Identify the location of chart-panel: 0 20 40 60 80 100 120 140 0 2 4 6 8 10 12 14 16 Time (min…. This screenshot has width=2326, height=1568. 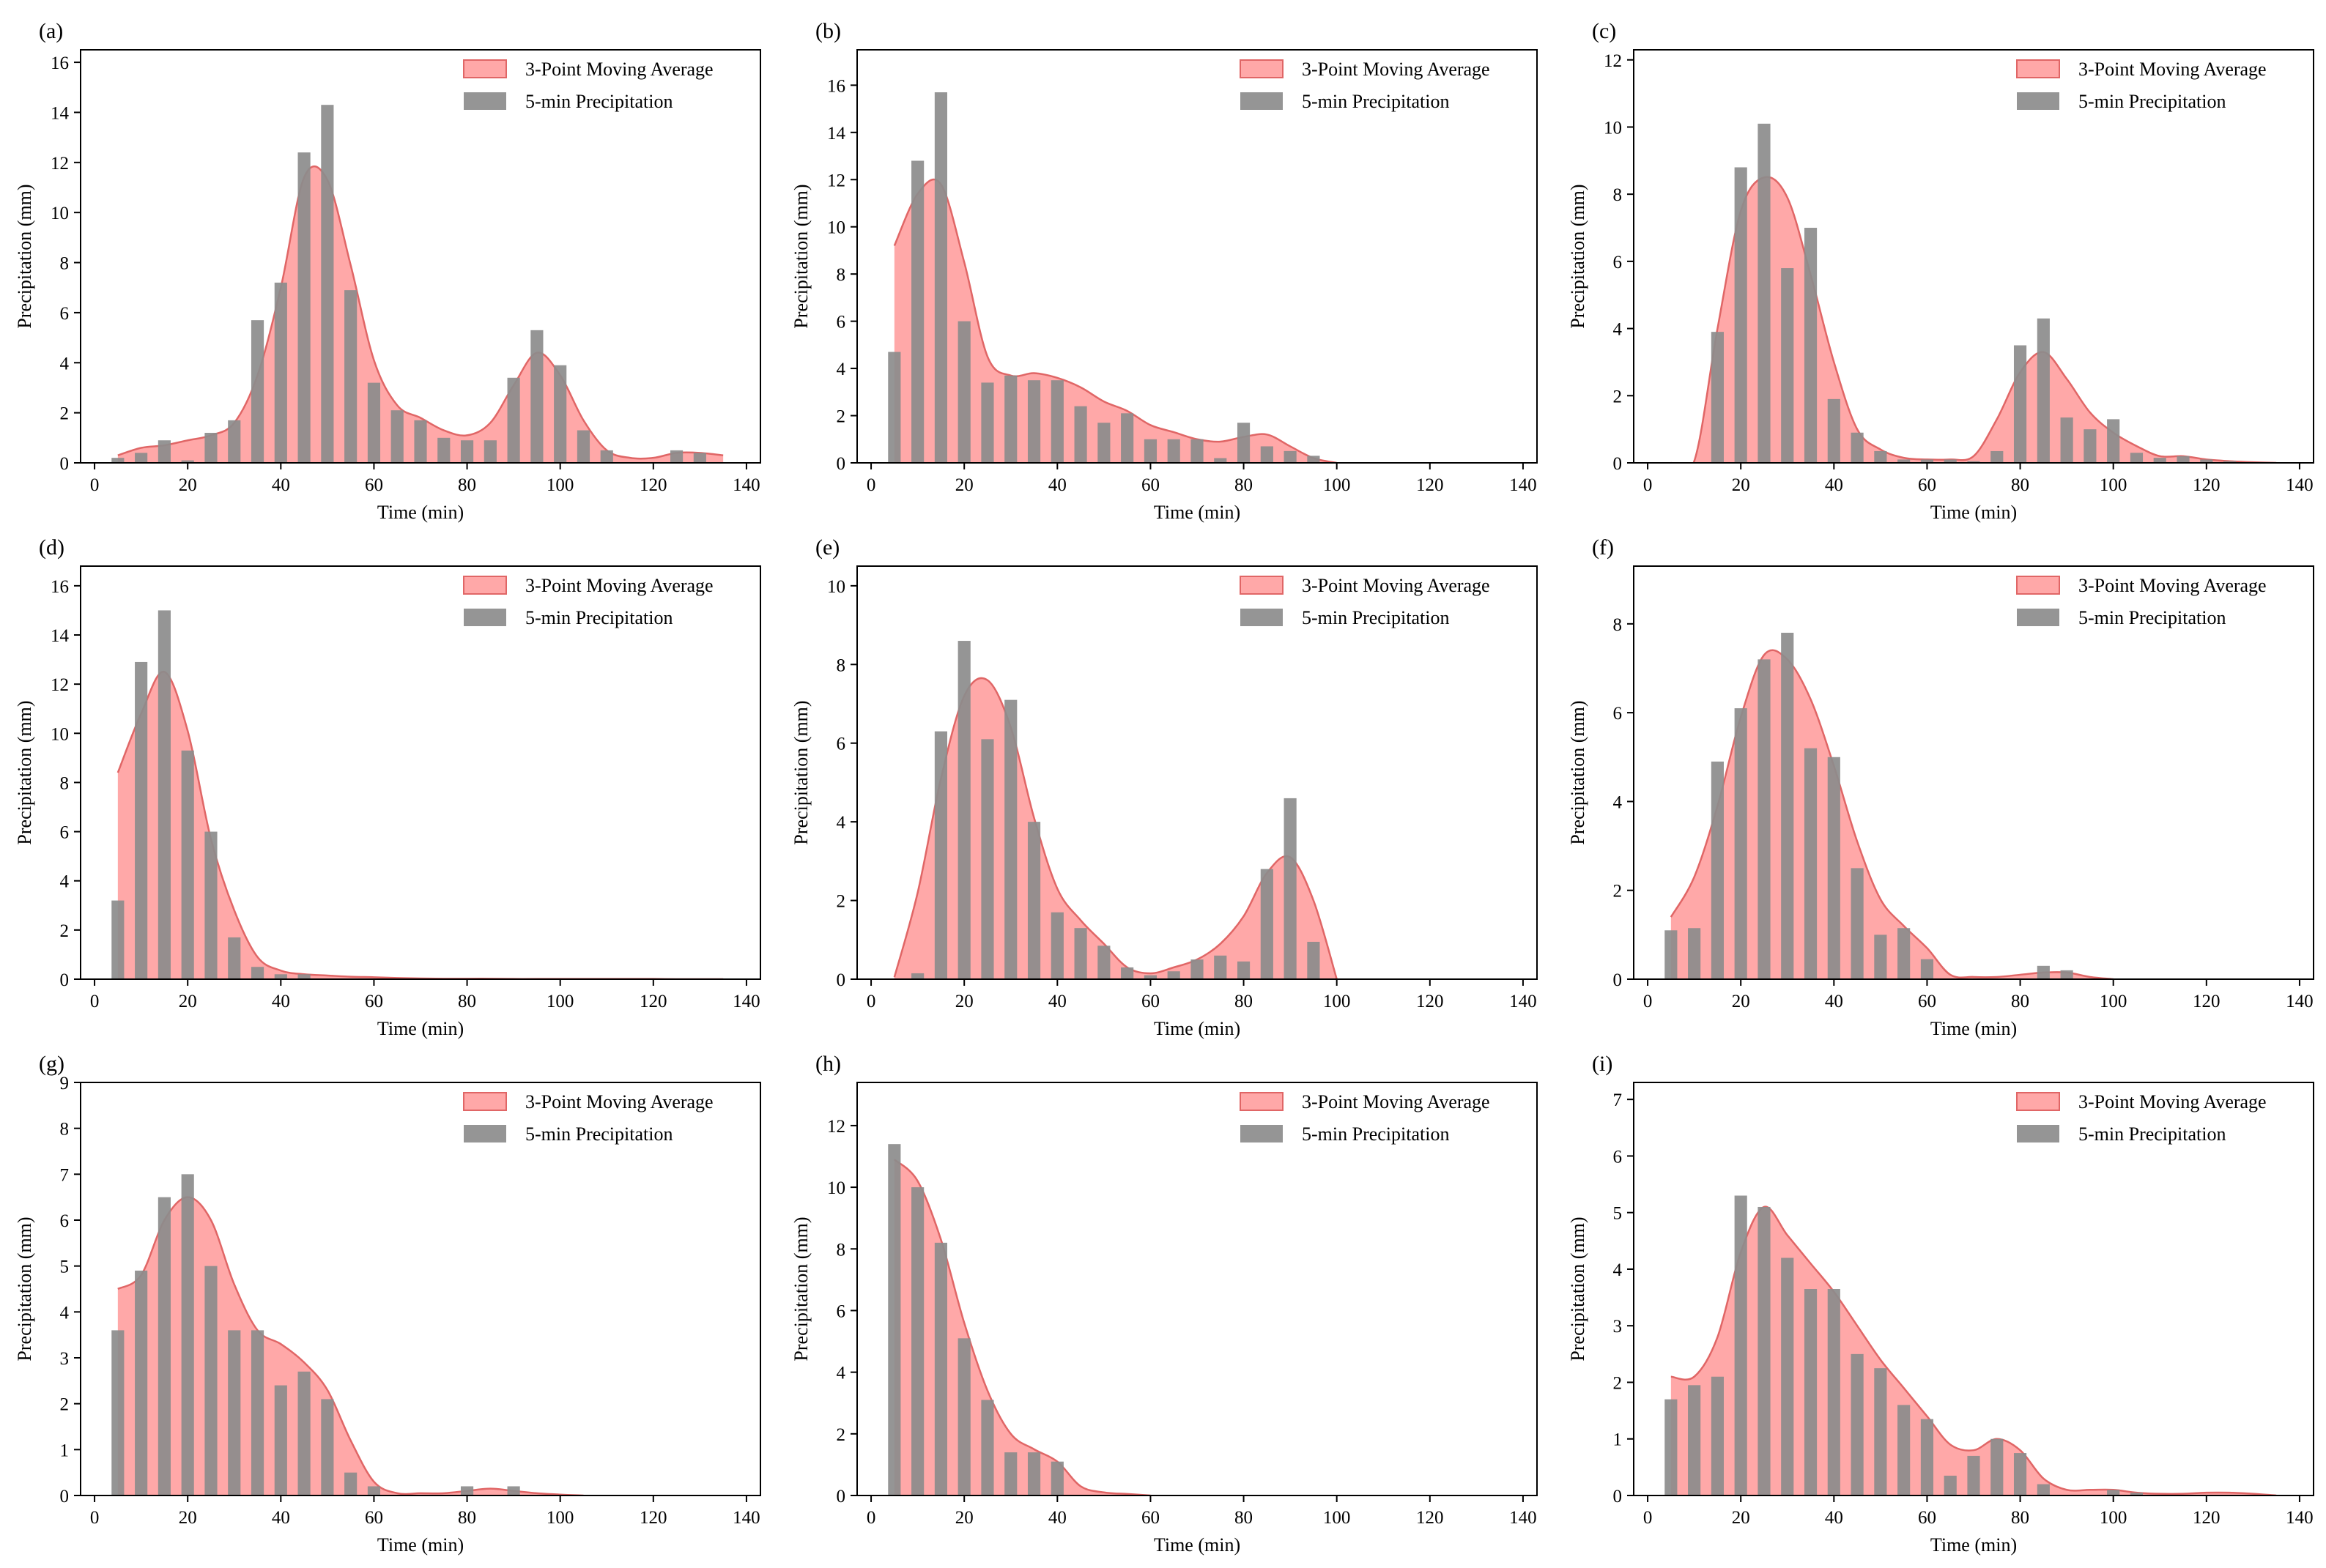
(387, 271).